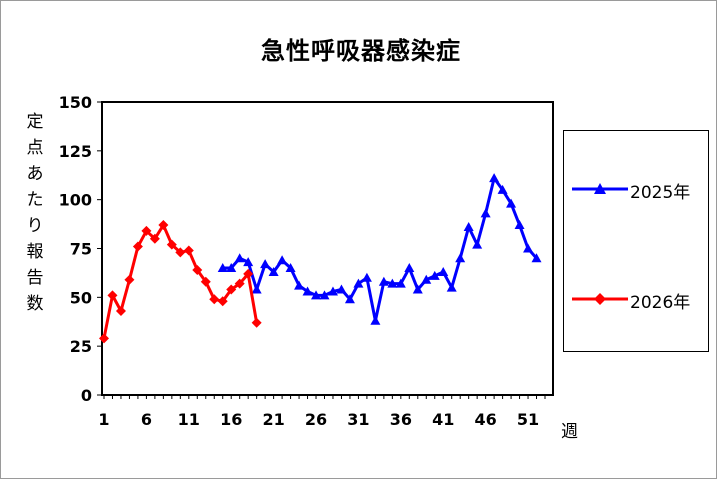 This screenshot has height=479, width=717. What do you see at coordinates (273, 419) in the screenshot?
I see `x-tick-label: 21` at bounding box center [273, 419].